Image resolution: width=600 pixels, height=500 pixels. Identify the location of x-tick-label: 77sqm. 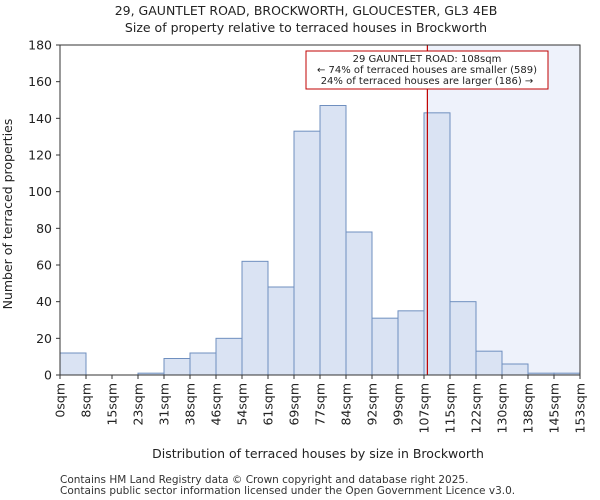
(320, 404).